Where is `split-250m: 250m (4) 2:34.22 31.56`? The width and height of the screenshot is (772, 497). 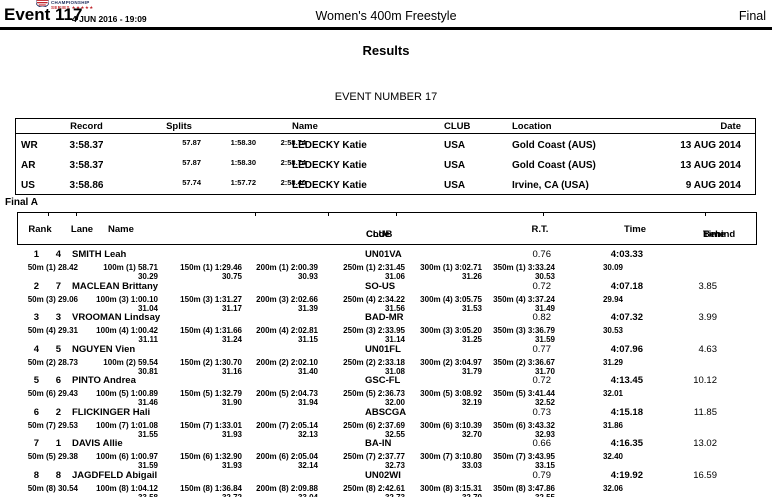
split-250m: 250m (4) 2:34.22 31.56 is located at coordinates (374, 303).